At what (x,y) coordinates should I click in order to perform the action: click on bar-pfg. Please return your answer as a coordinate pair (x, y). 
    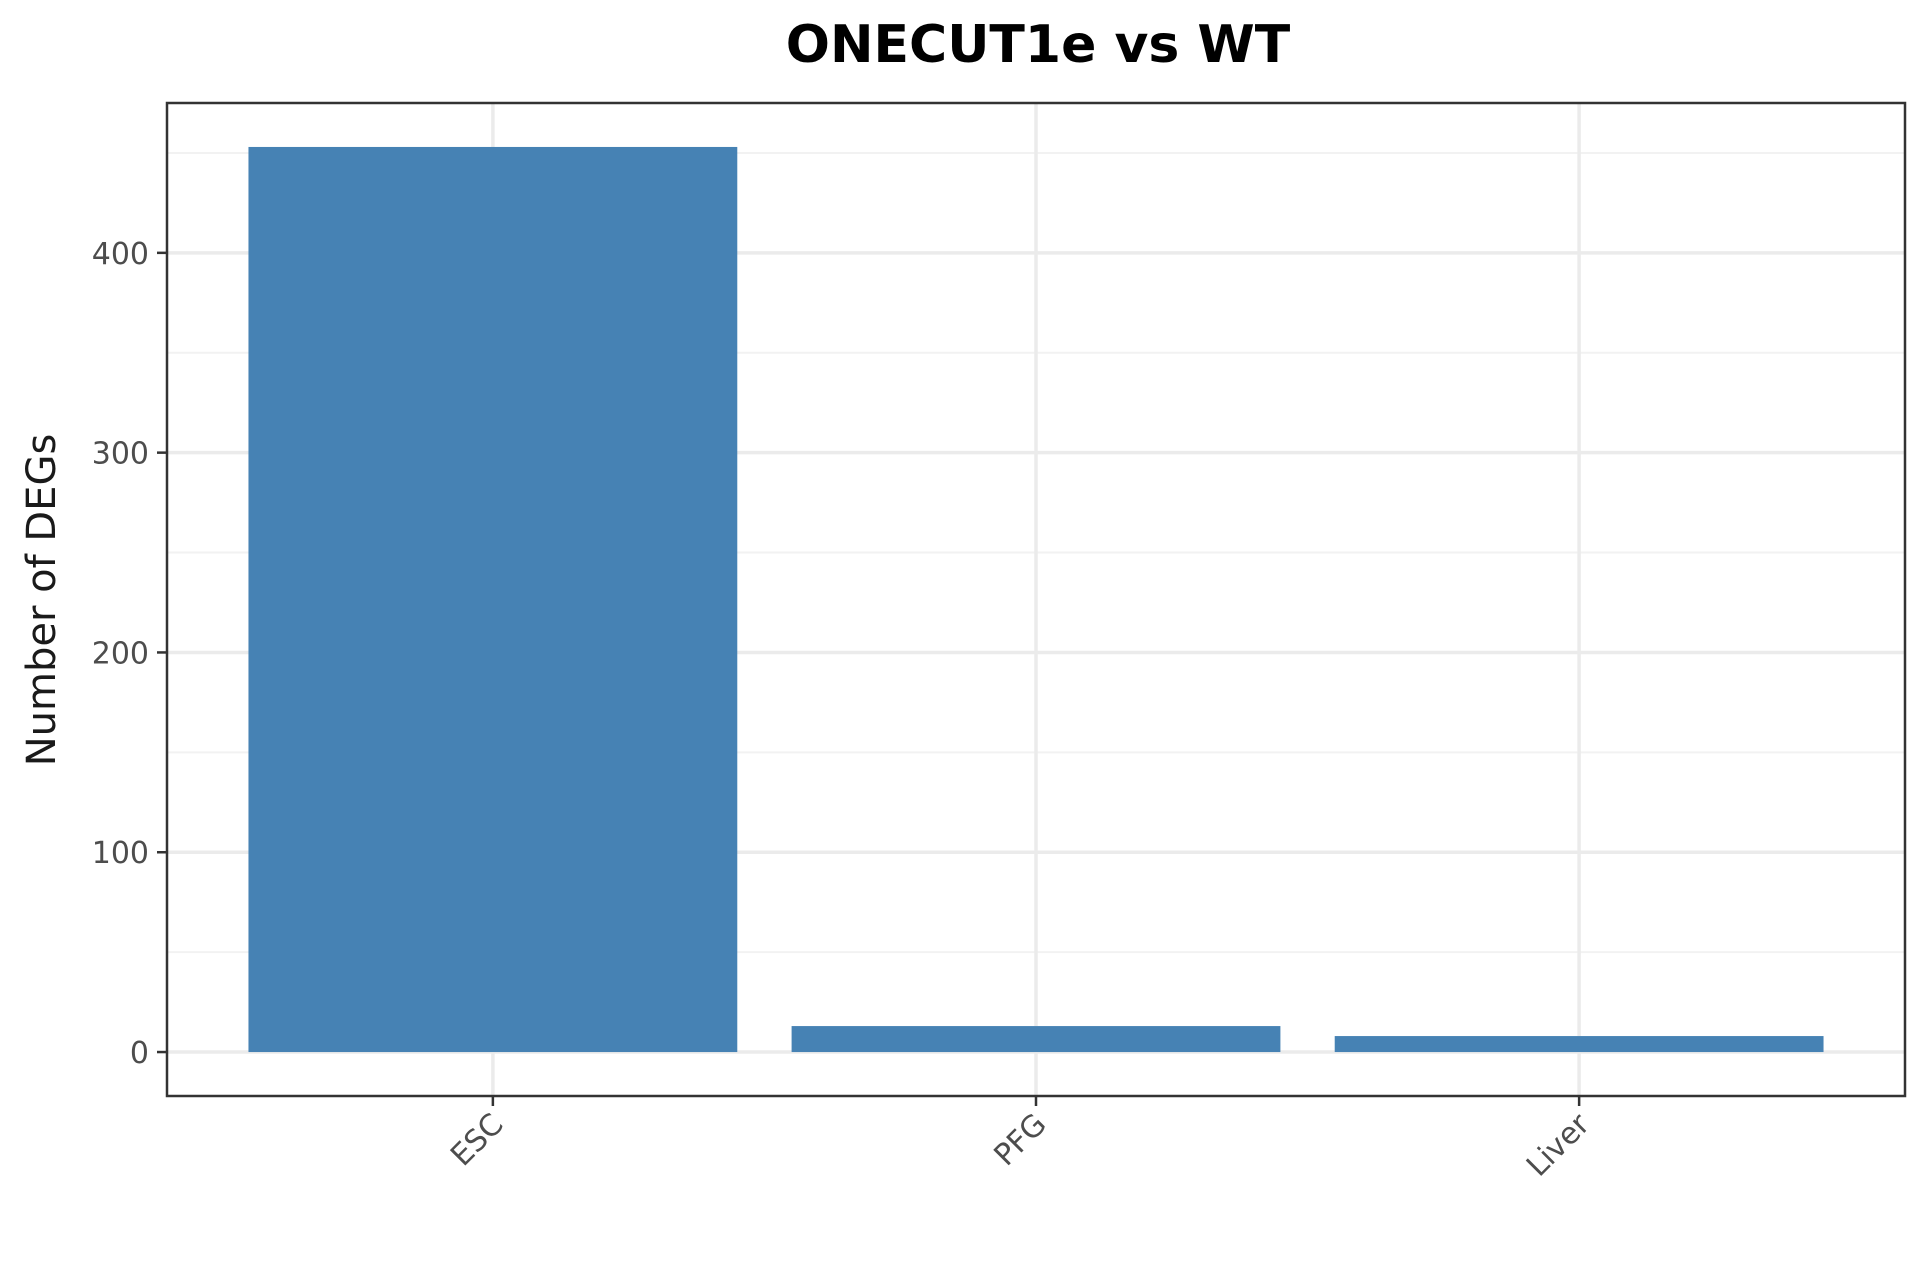
    Looking at the image, I should click on (1036, 1039).